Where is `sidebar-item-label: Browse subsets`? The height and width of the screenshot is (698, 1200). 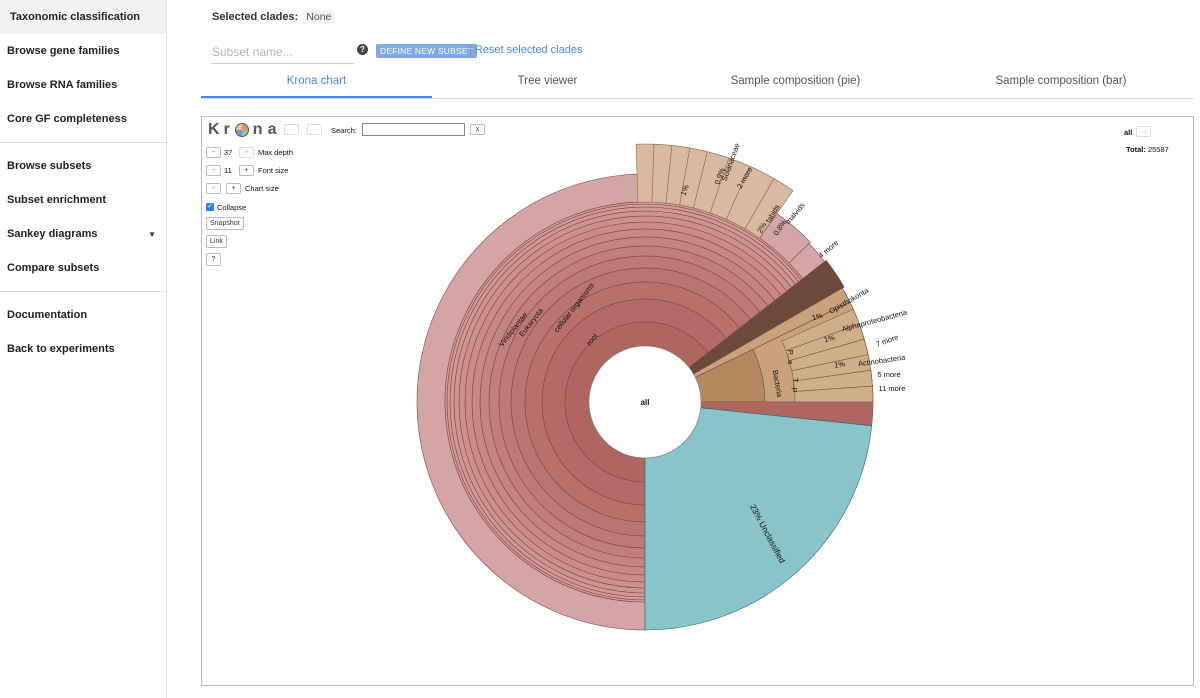 sidebar-item-label: Browse subsets is located at coordinates (49, 166).